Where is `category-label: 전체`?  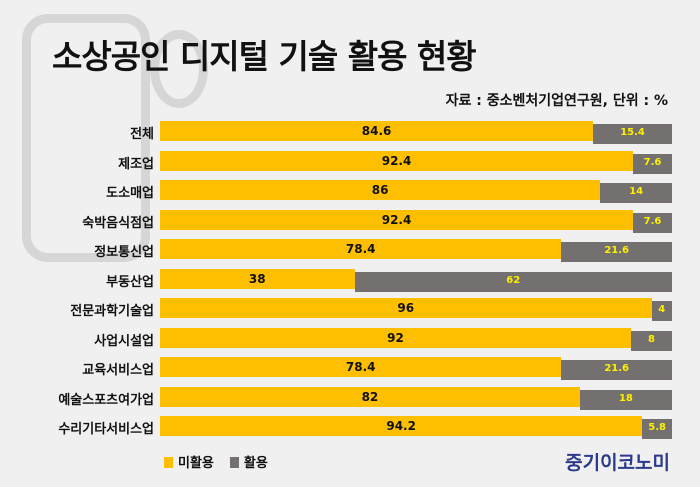 category-label: 전체 is located at coordinates (142, 134).